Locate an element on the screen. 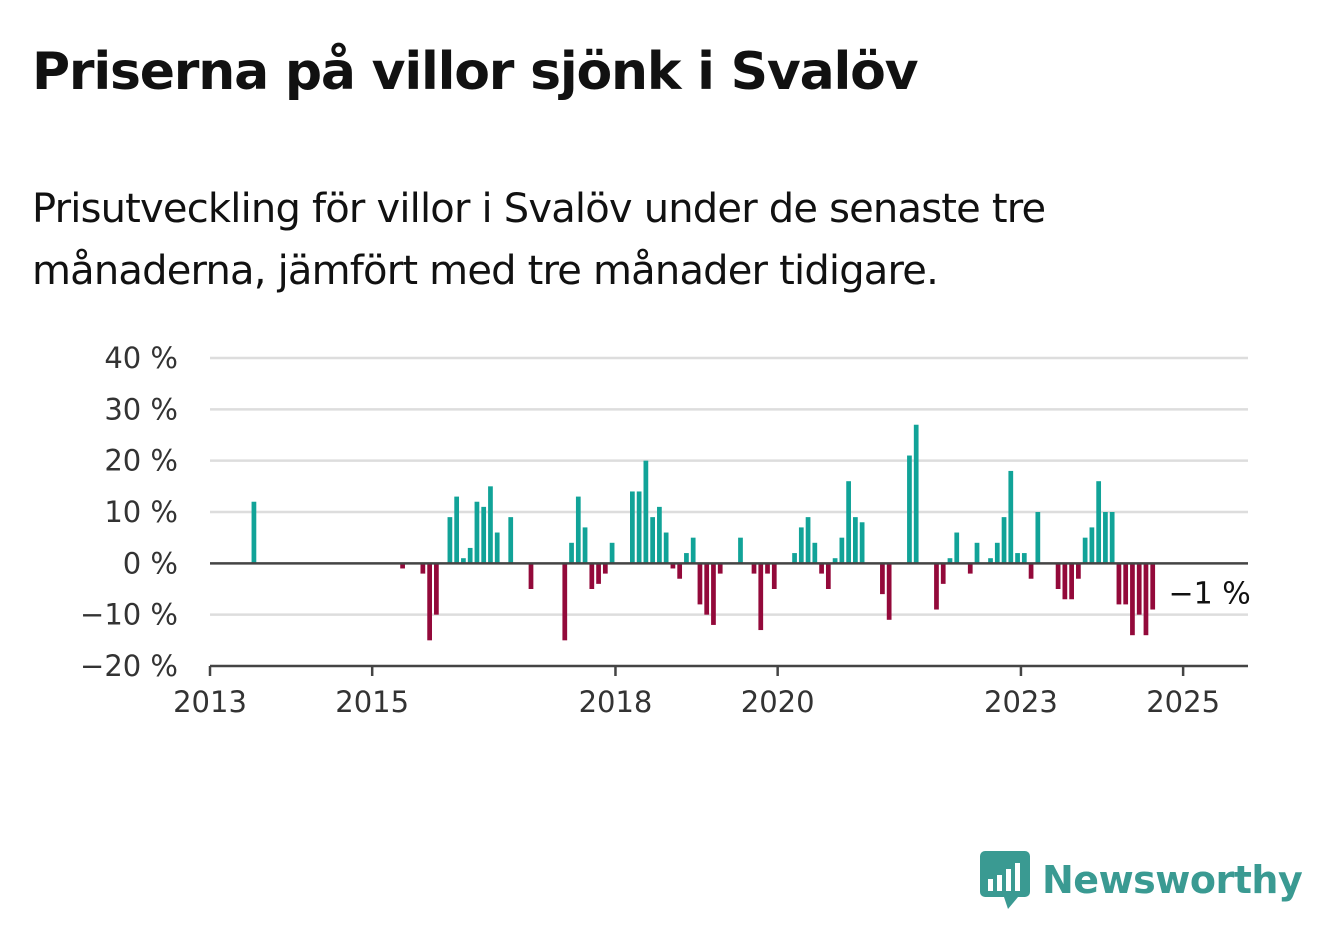 The image size is (1322, 939). x-tick-label: 2025 is located at coordinates (1183, 702).